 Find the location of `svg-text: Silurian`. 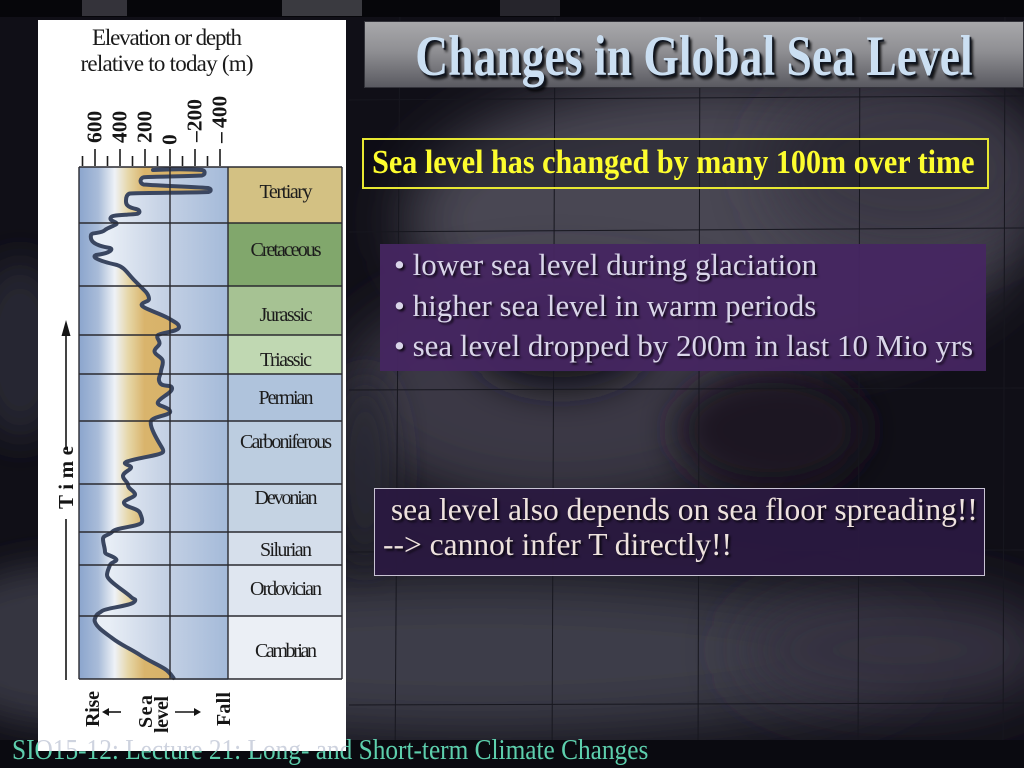

svg-text: Silurian is located at coordinates (286, 550).